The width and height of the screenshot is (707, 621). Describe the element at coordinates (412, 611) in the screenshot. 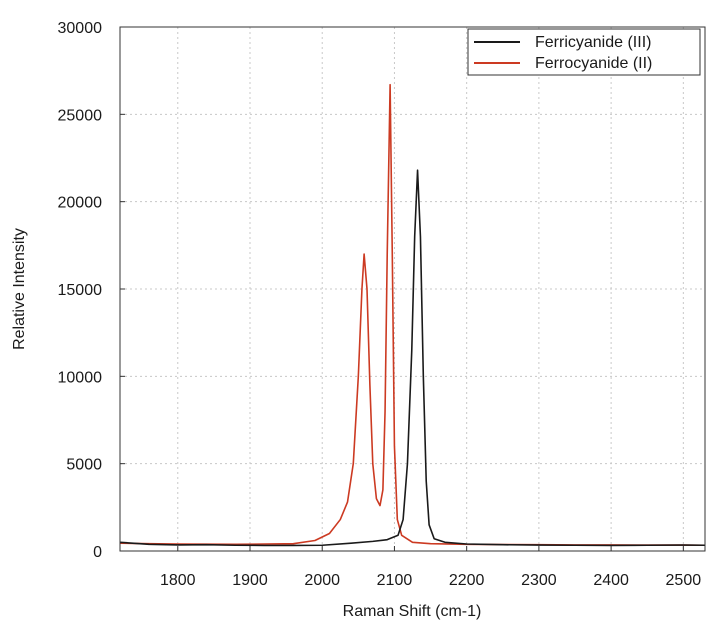

I see `x-axis-title: Raman Shift (cm-1)` at that location.